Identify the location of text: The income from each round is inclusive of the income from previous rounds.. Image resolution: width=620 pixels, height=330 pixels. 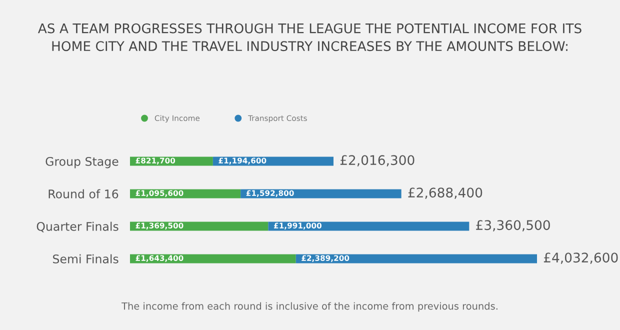
(310, 307).